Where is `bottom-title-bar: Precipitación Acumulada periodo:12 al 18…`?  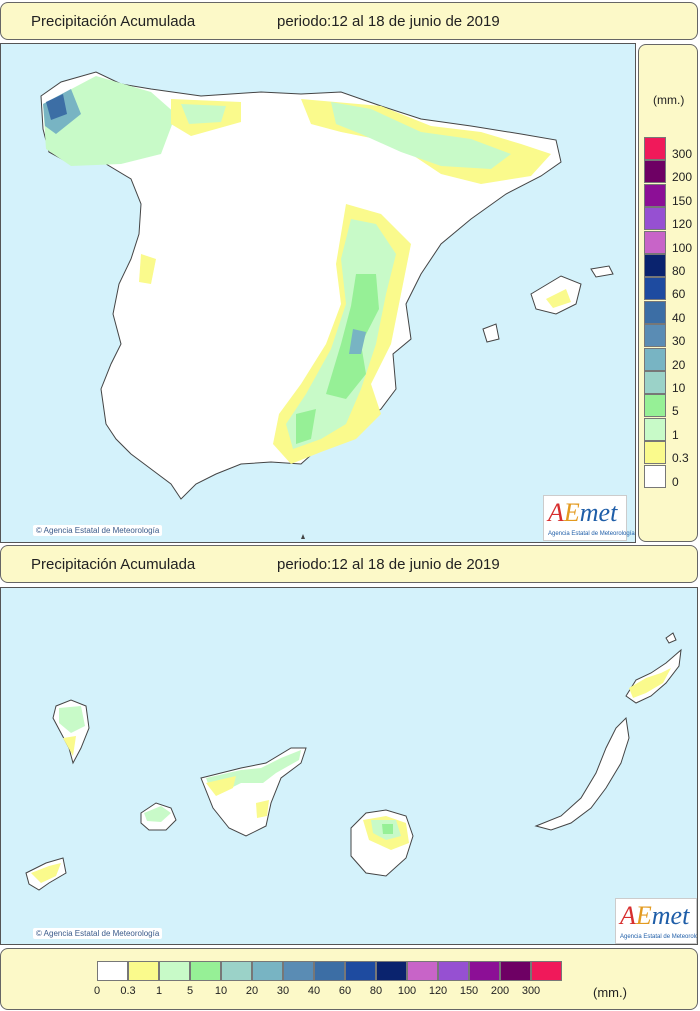 bottom-title-bar: Precipitación Acumulada periodo:12 al 18… is located at coordinates (349, 564).